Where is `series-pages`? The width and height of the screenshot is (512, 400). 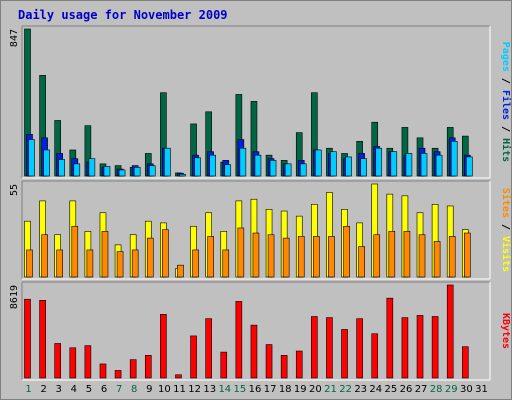 series-pages is located at coordinates (250, 158).